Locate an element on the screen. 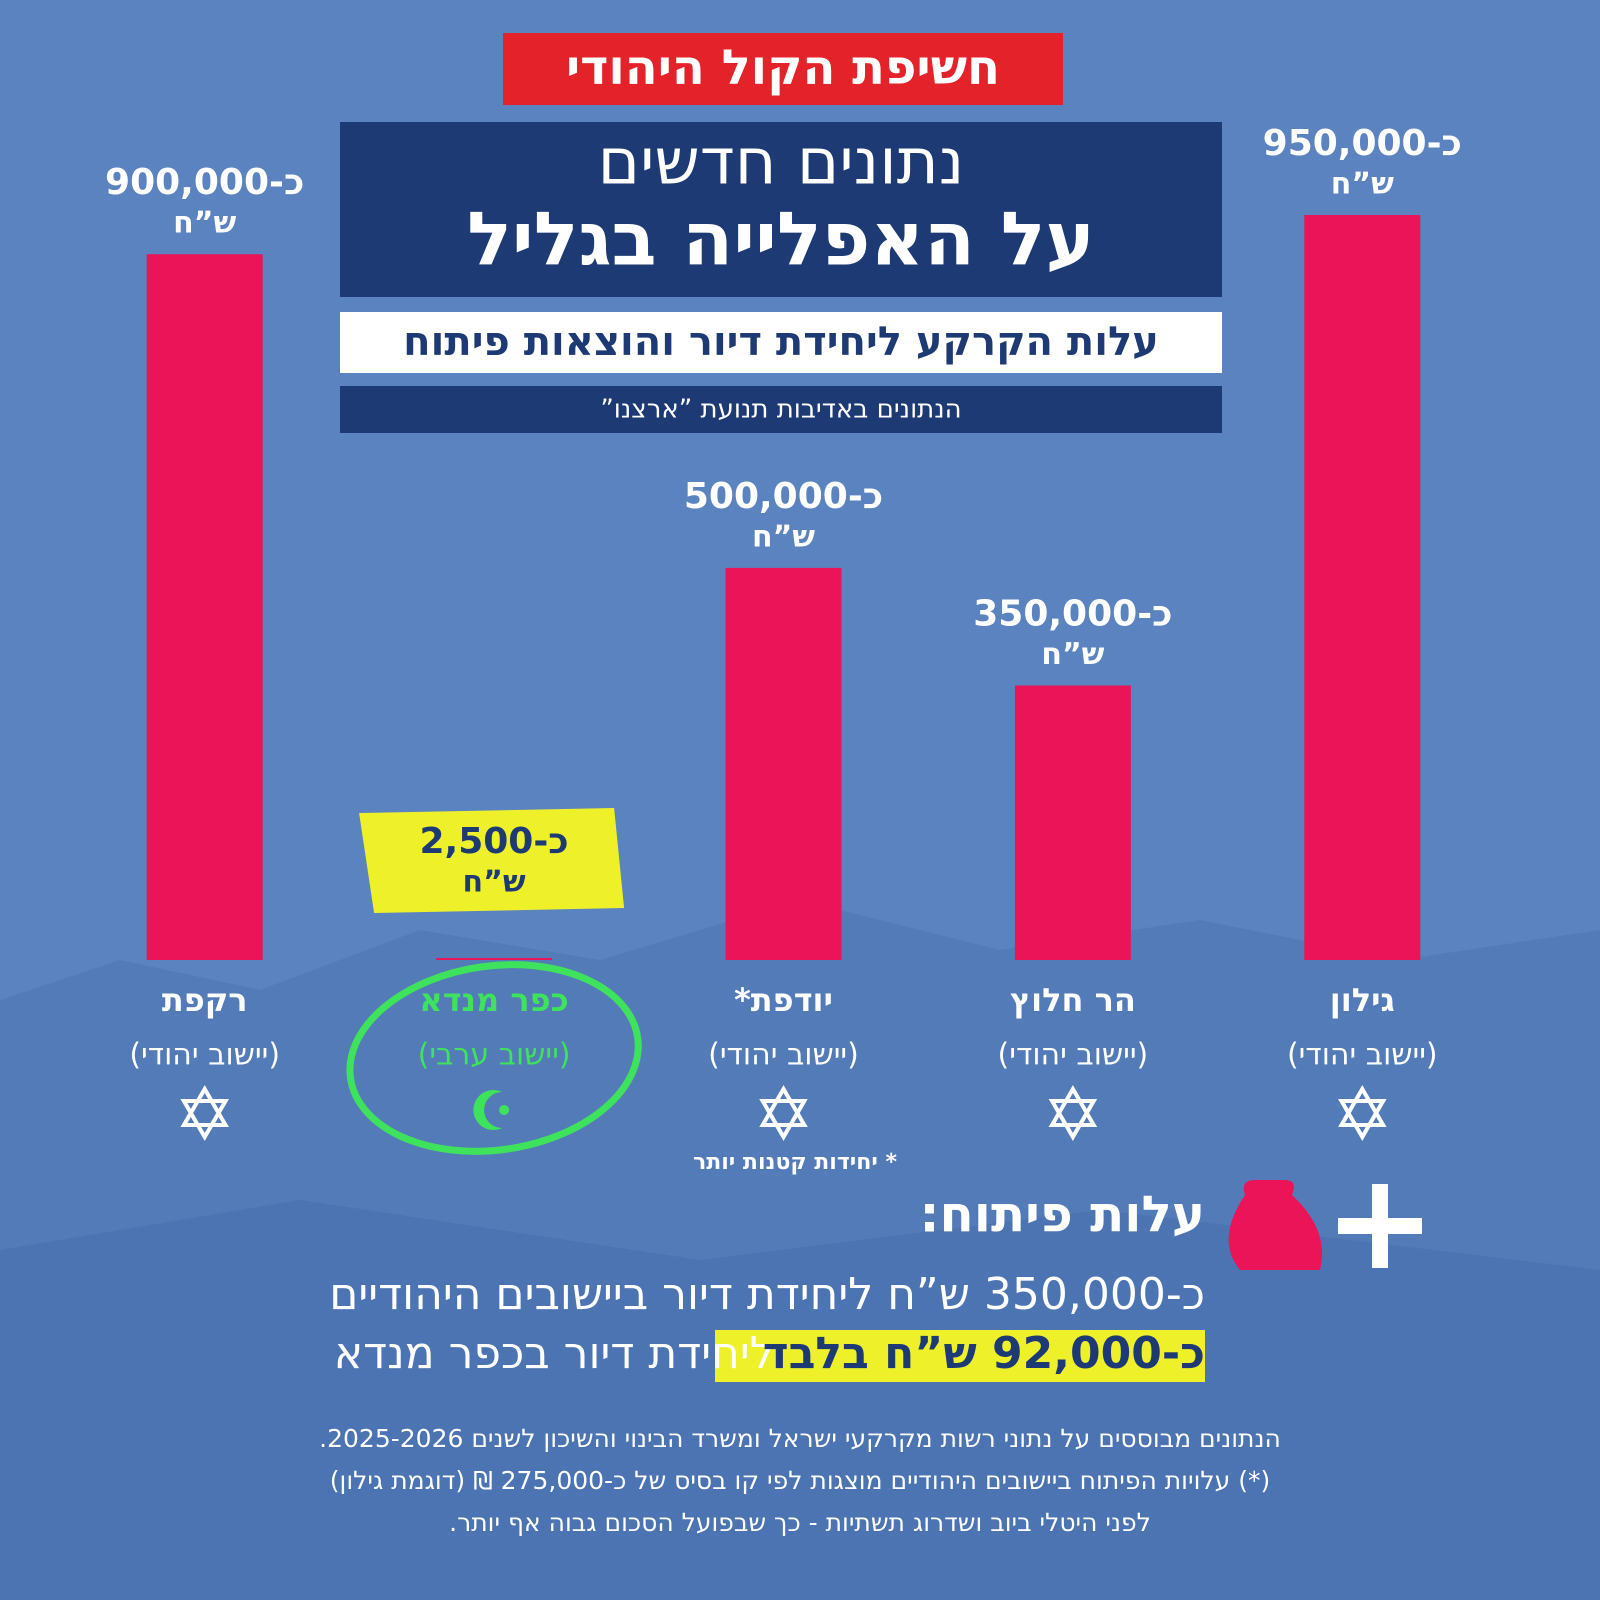 This screenshot has width=1600, height=1600. development-rest: ליחידת דיור בכפר מנדא is located at coordinates (554, 1353).